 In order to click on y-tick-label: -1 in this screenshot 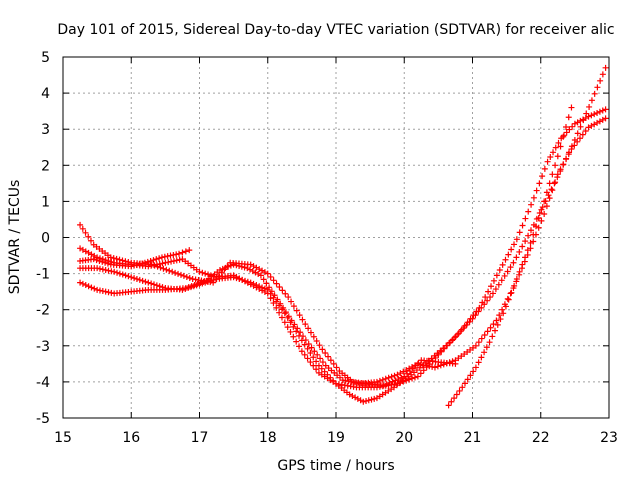, I will do `click(43, 275)`.